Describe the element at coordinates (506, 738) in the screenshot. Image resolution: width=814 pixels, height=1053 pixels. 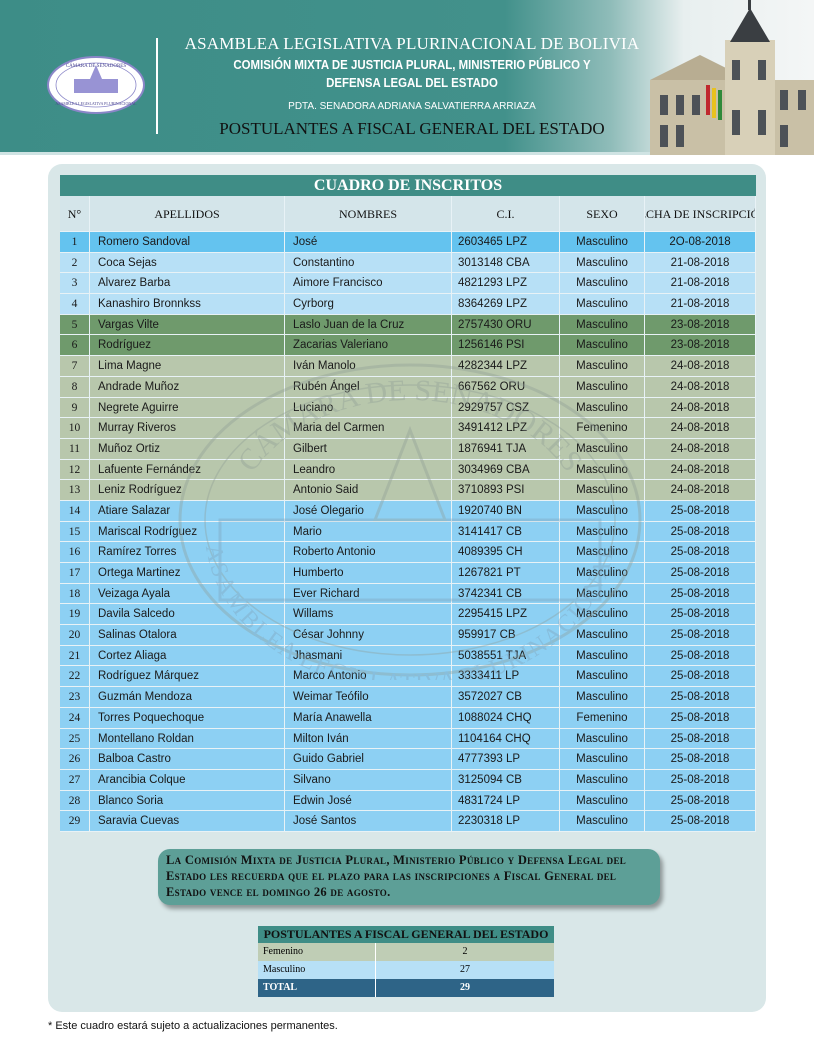
I see `cell-ci: 1104164 CHQ` at that location.